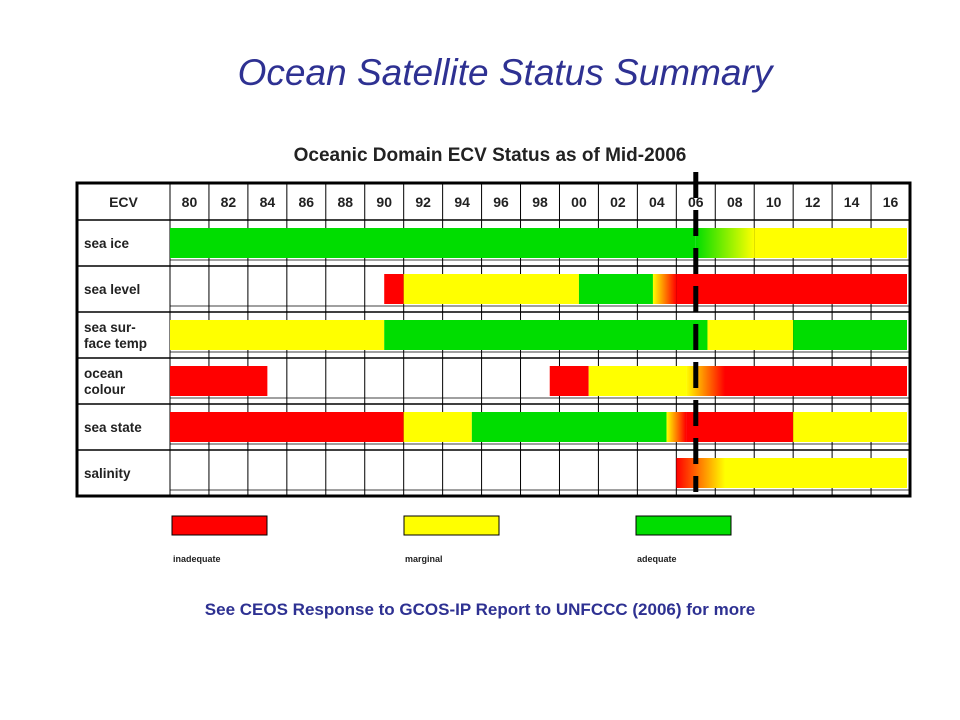  I want to click on column-year: 86, so click(307, 202).